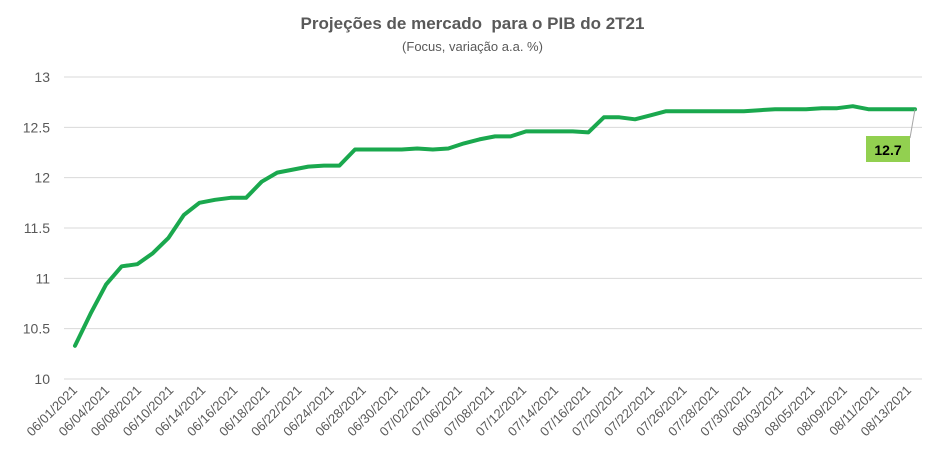 This screenshot has width=945, height=472. Describe the element at coordinates (42, 178) in the screenshot. I see `y-tick-label: 12` at that location.